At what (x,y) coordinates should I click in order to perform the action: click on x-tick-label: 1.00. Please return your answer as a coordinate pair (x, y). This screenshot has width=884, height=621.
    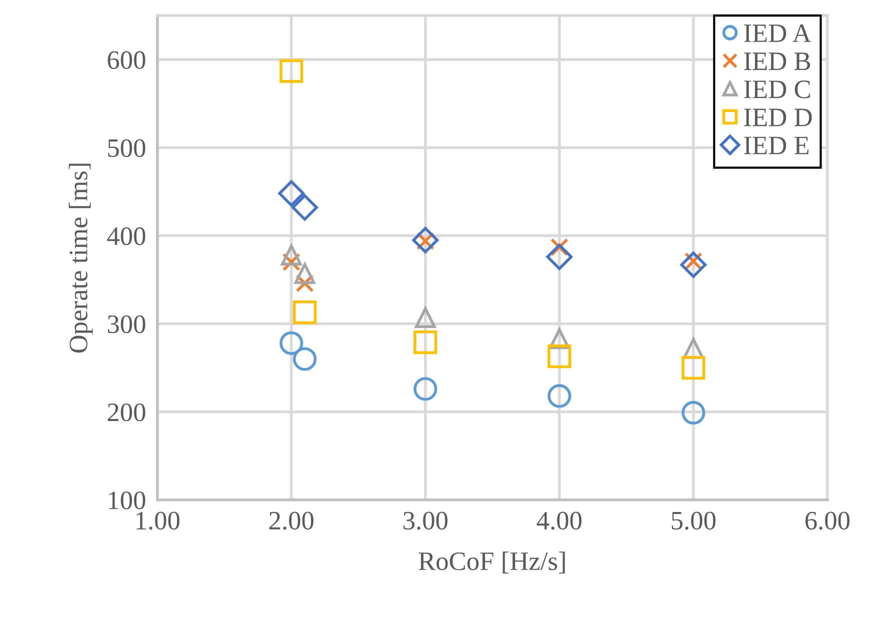
    Looking at the image, I should click on (158, 521).